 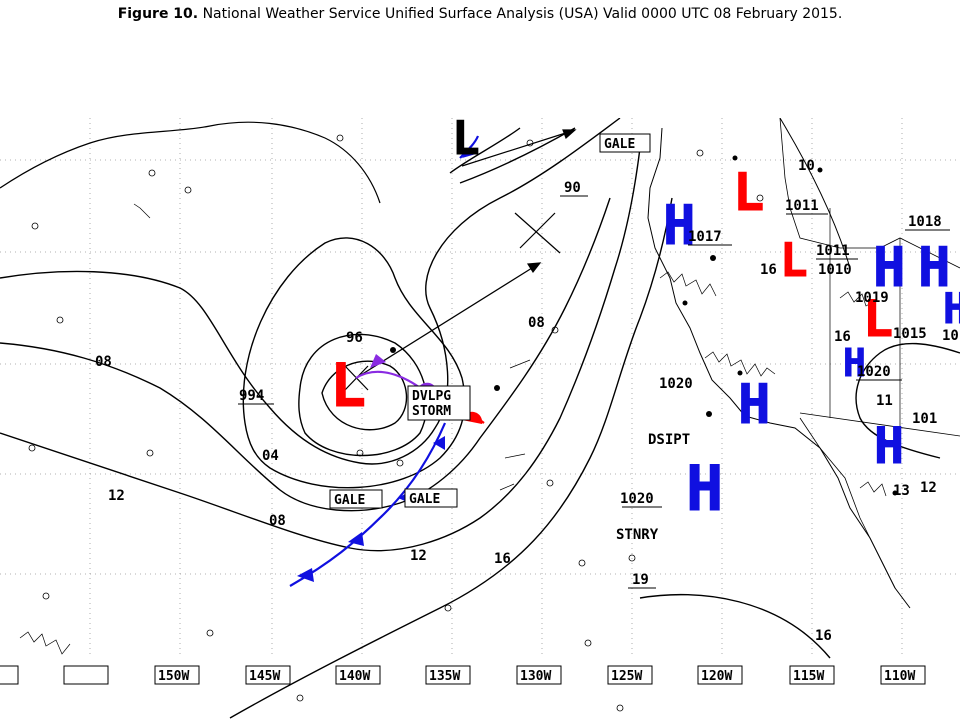 I want to click on isobar-coast, so click(x=815, y=193).